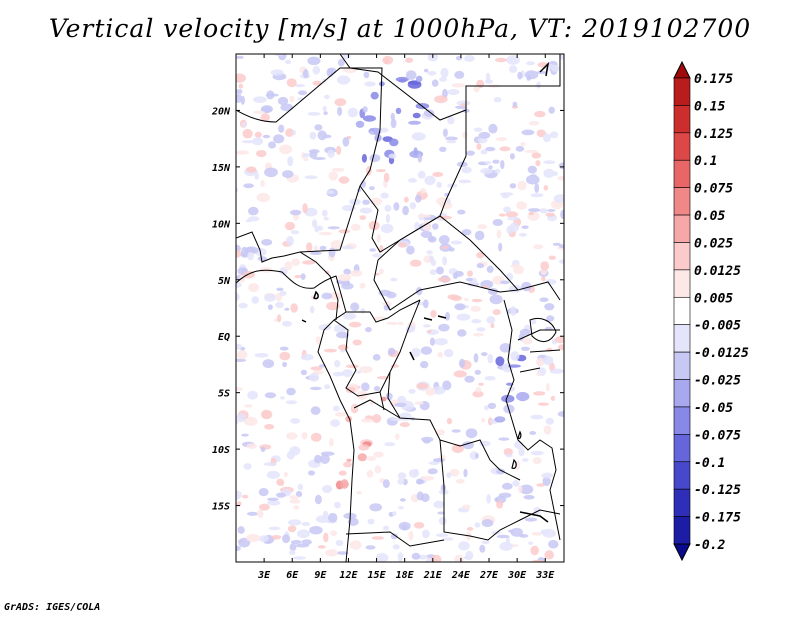 This screenshot has height=618, width=800. I want to click on colorbar-swatch, so click(682, 338).